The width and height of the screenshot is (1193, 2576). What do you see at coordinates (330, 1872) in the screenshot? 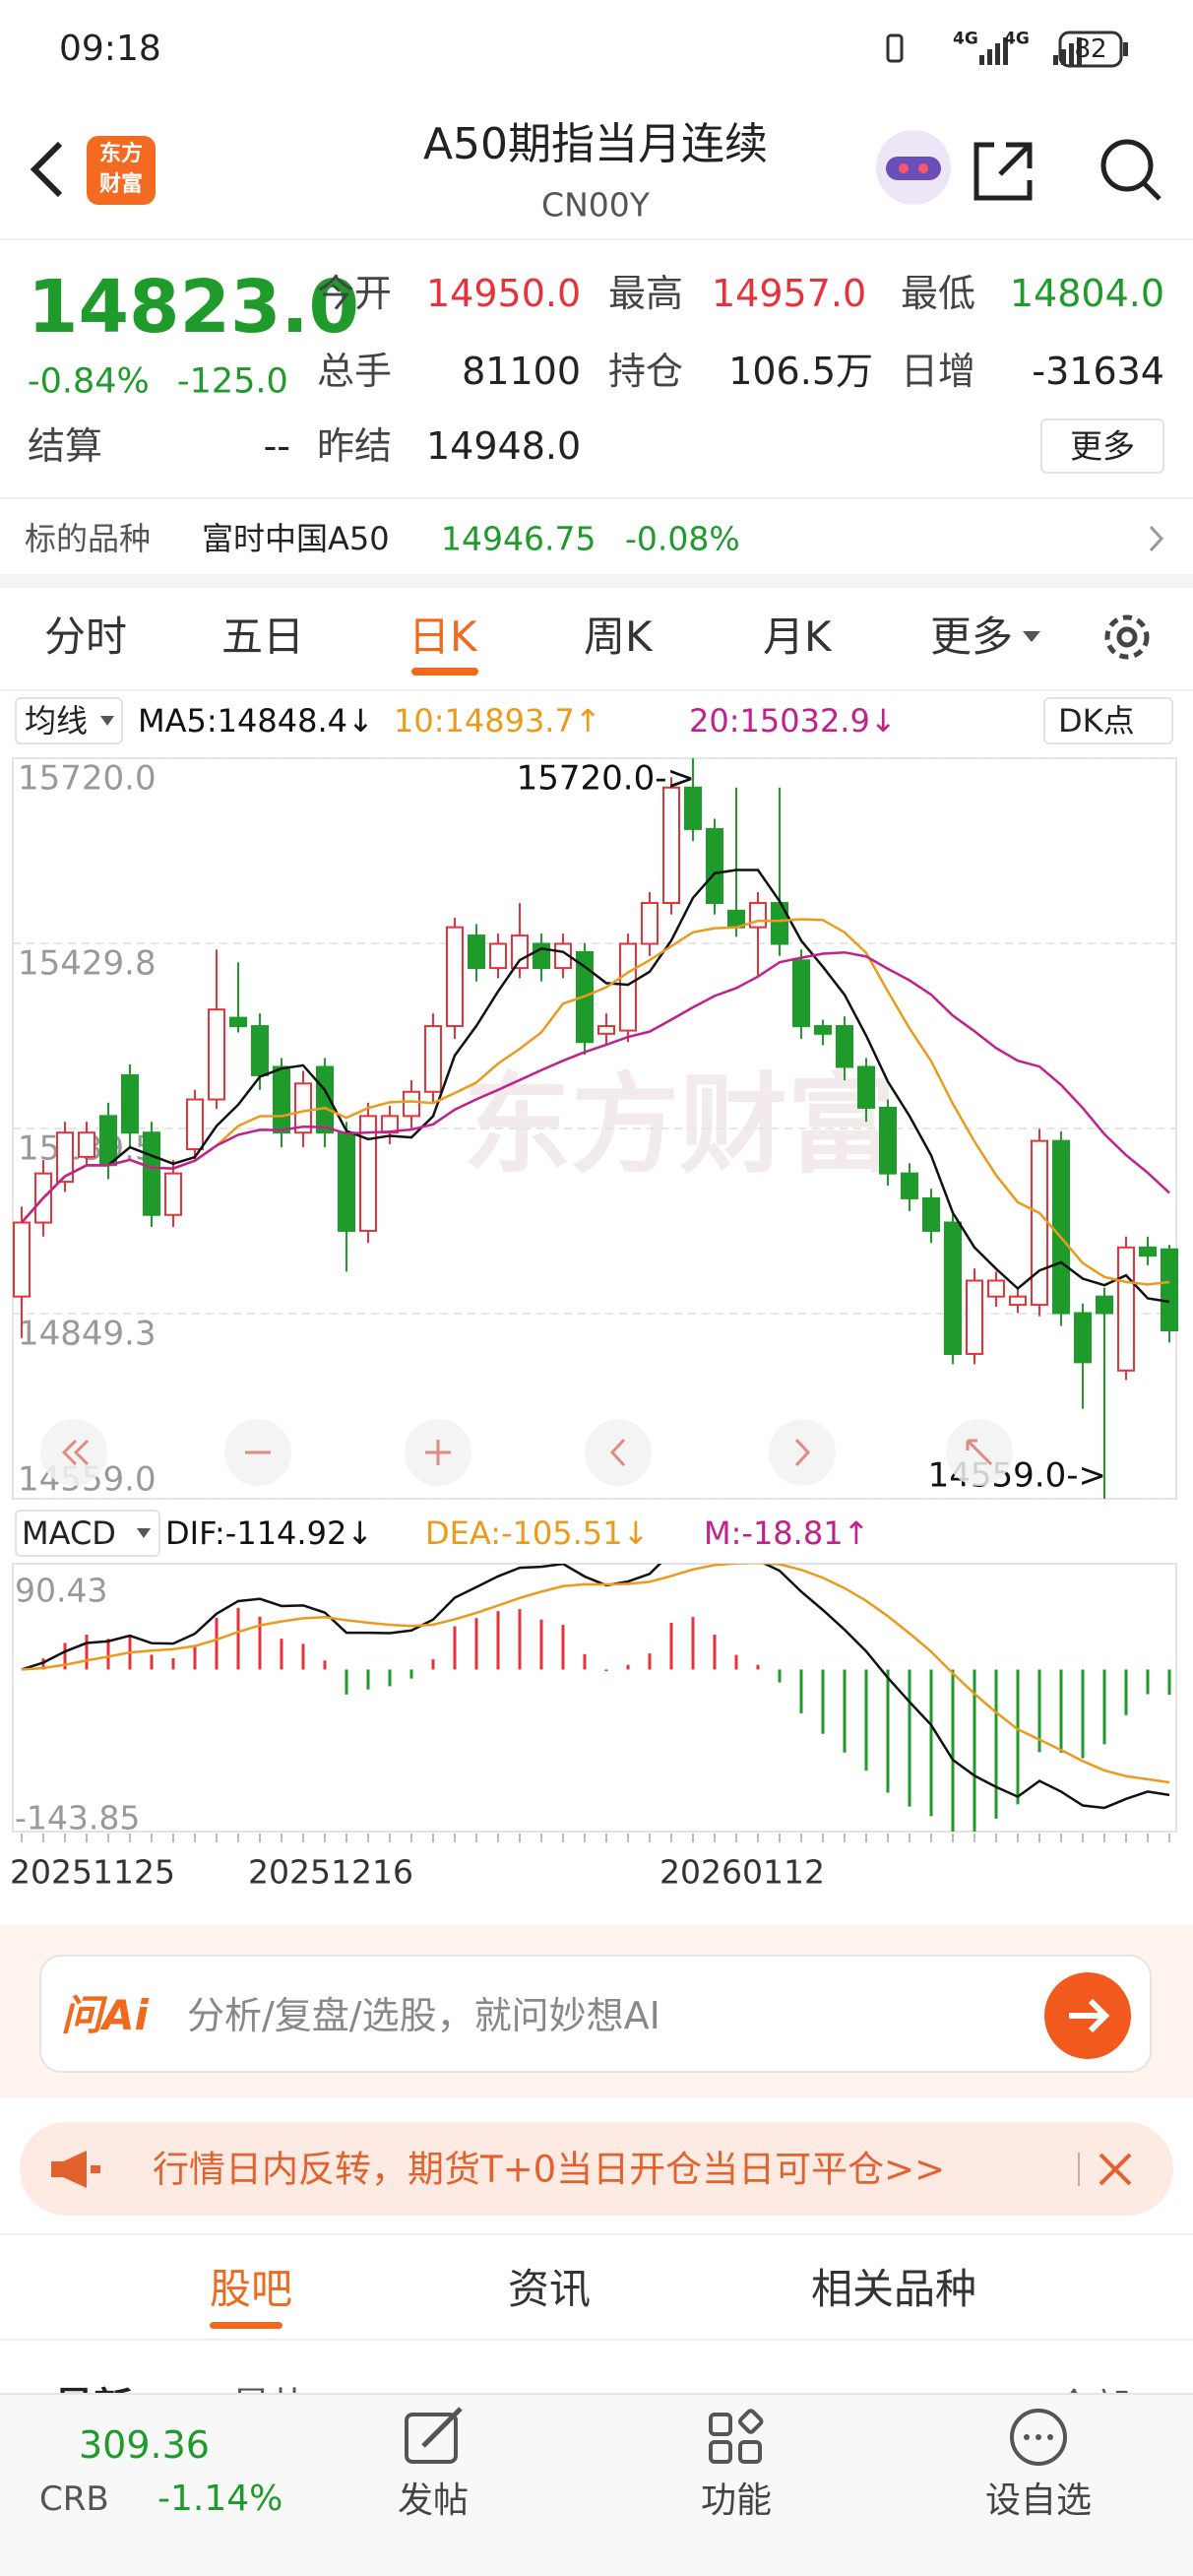
I see `x-tick-label: 20251216` at bounding box center [330, 1872].